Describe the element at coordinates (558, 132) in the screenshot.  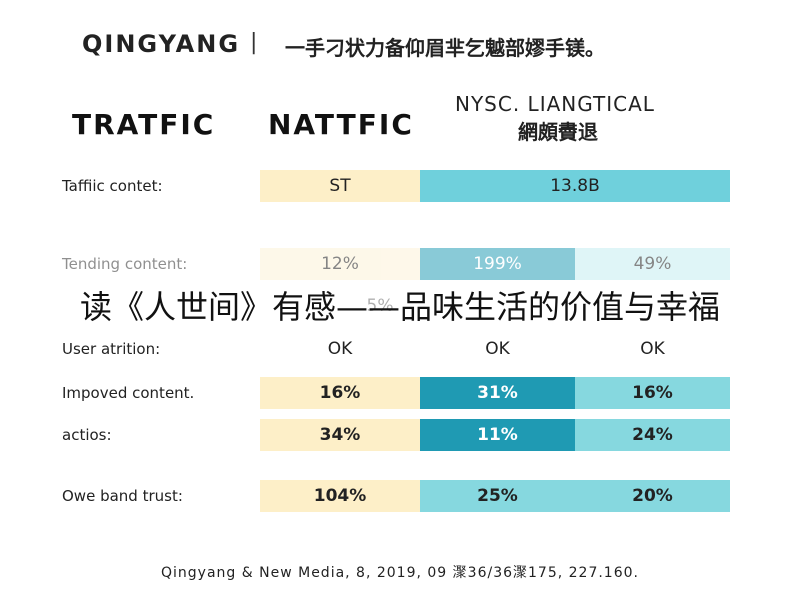
I see `column-subtitle: 網頗賮退` at that location.